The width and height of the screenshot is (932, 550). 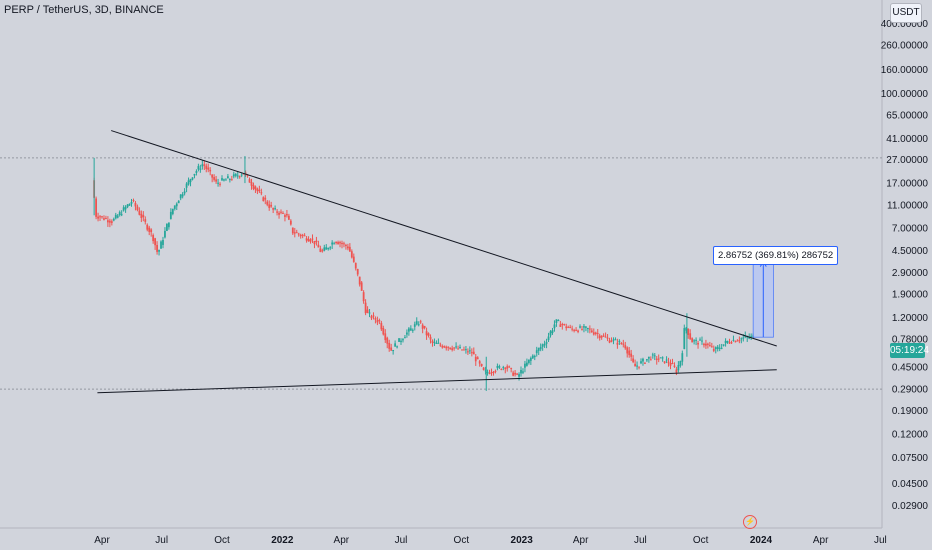 What do you see at coordinates (910, 273) in the screenshot?
I see `price-tick-label: 2.90000` at bounding box center [910, 273].